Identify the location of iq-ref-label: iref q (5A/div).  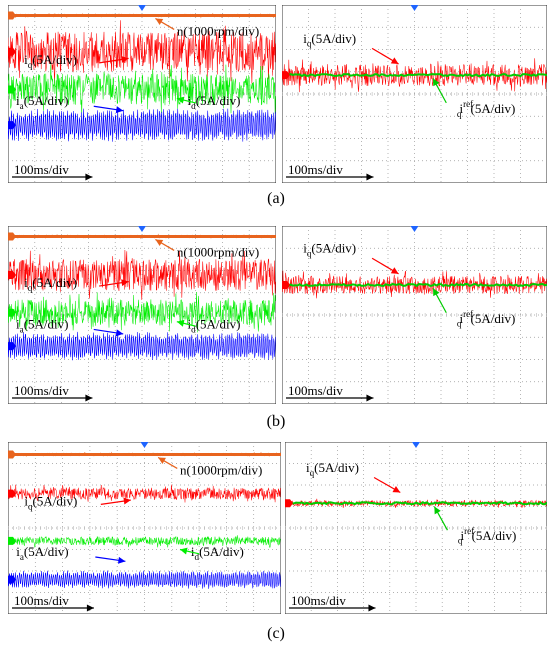
(486, 109).